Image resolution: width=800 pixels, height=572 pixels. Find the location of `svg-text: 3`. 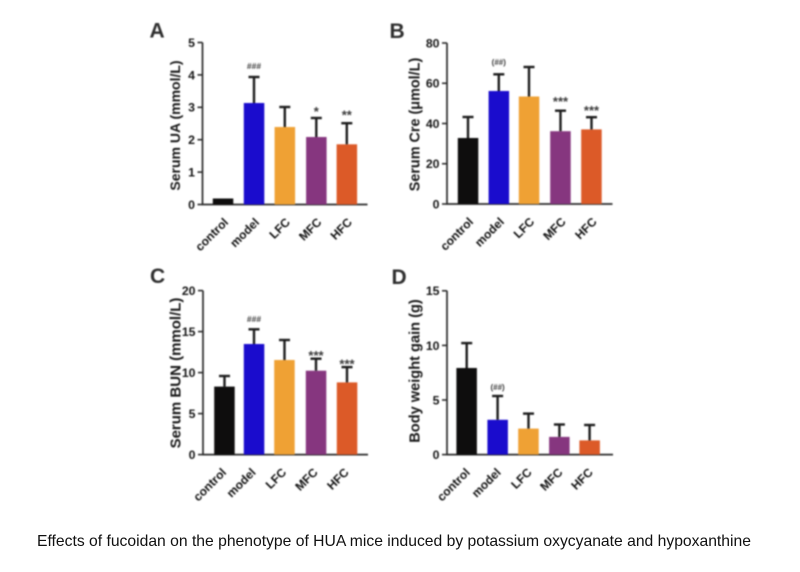

svg-text: 3 is located at coordinates (191, 108).